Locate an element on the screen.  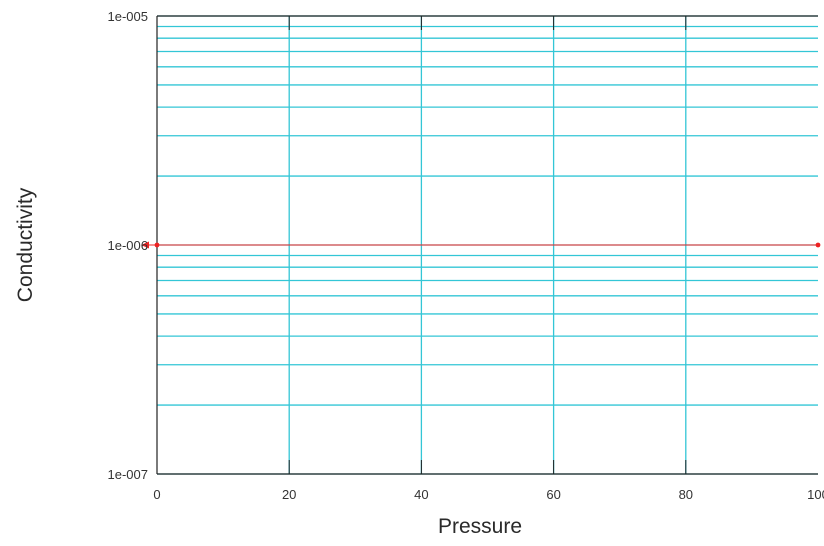
series is located at coordinates (481, 245).